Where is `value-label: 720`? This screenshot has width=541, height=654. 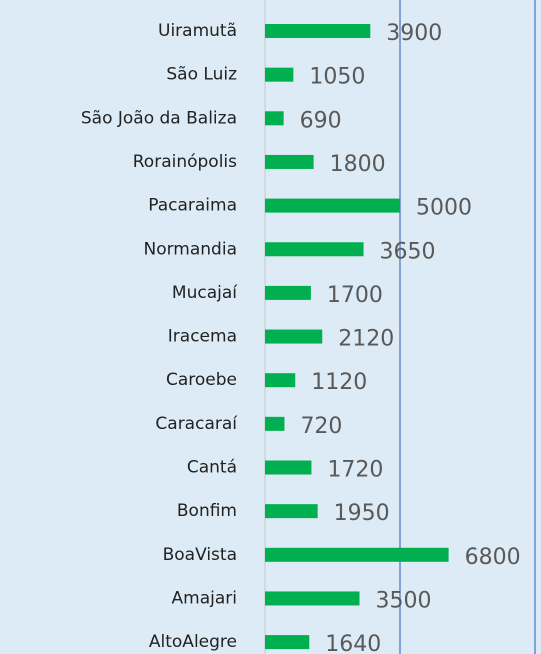 value-label: 720 is located at coordinates (321, 426).